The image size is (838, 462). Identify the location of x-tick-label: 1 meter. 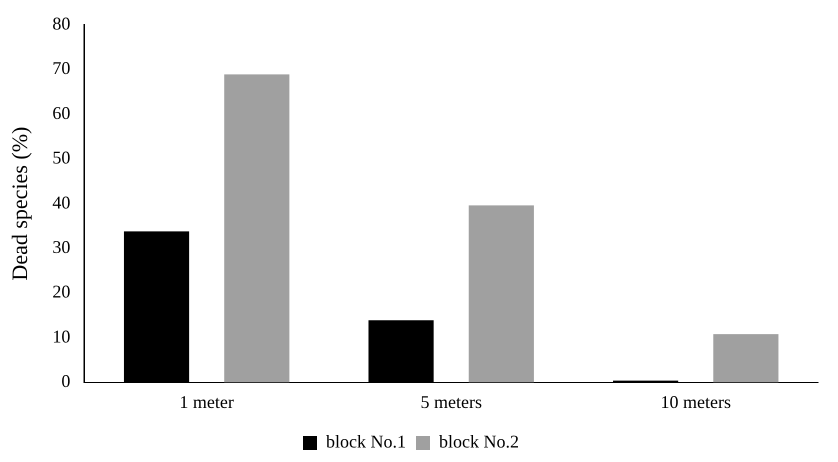
(206, 402).